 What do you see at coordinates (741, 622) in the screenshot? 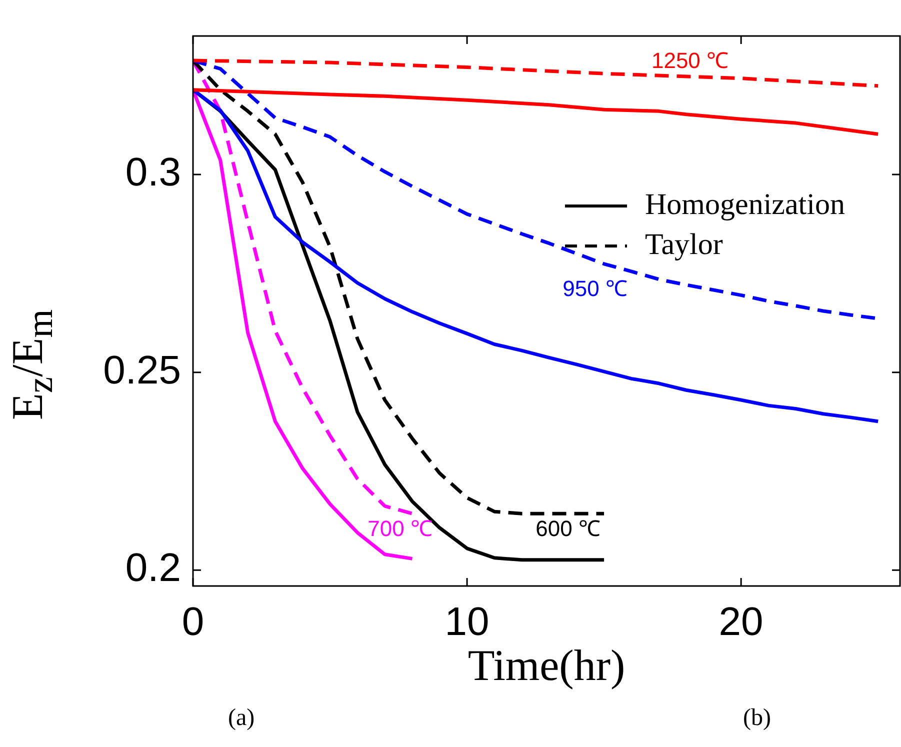
I see `x-tick-label: 20` at bounding box center [741, 622].